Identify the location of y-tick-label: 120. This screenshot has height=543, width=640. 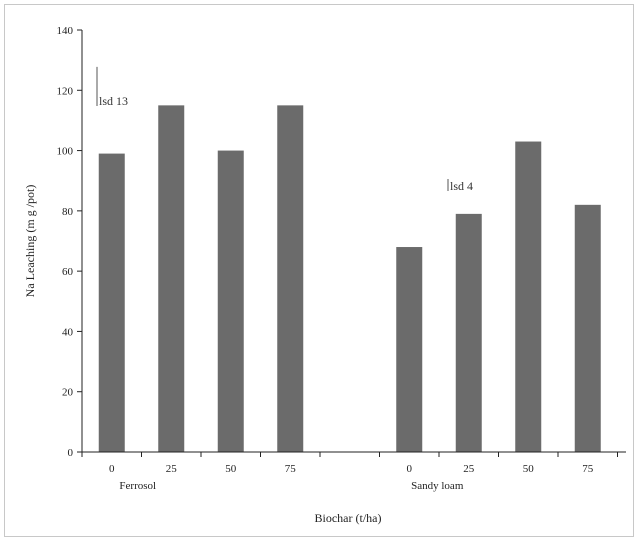
(65, 91).